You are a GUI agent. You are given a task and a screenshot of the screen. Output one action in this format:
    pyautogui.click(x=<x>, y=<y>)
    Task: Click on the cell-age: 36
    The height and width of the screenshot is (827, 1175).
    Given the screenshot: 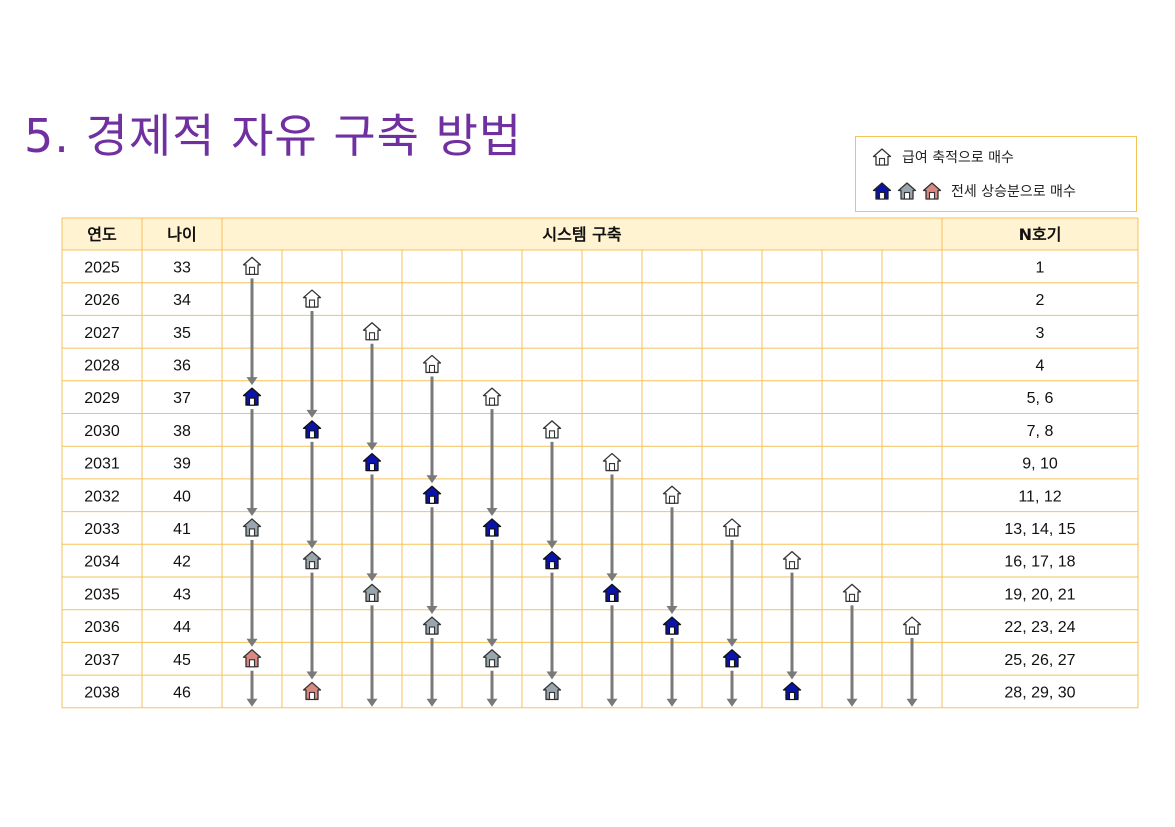 What is the action you would take?
    pyautogui.click(x=182, y=365)
    